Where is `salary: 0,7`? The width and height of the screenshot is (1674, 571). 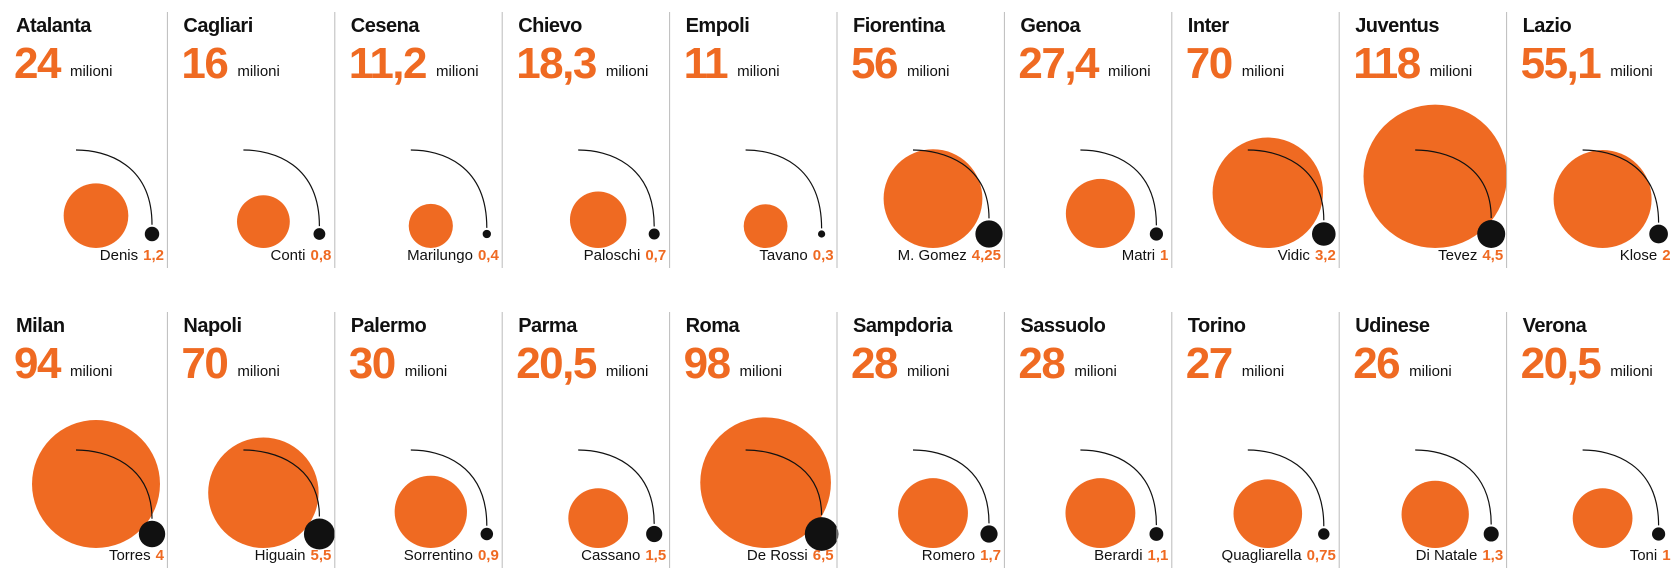
salary: 0,7 is located at coordinates (655, 255).